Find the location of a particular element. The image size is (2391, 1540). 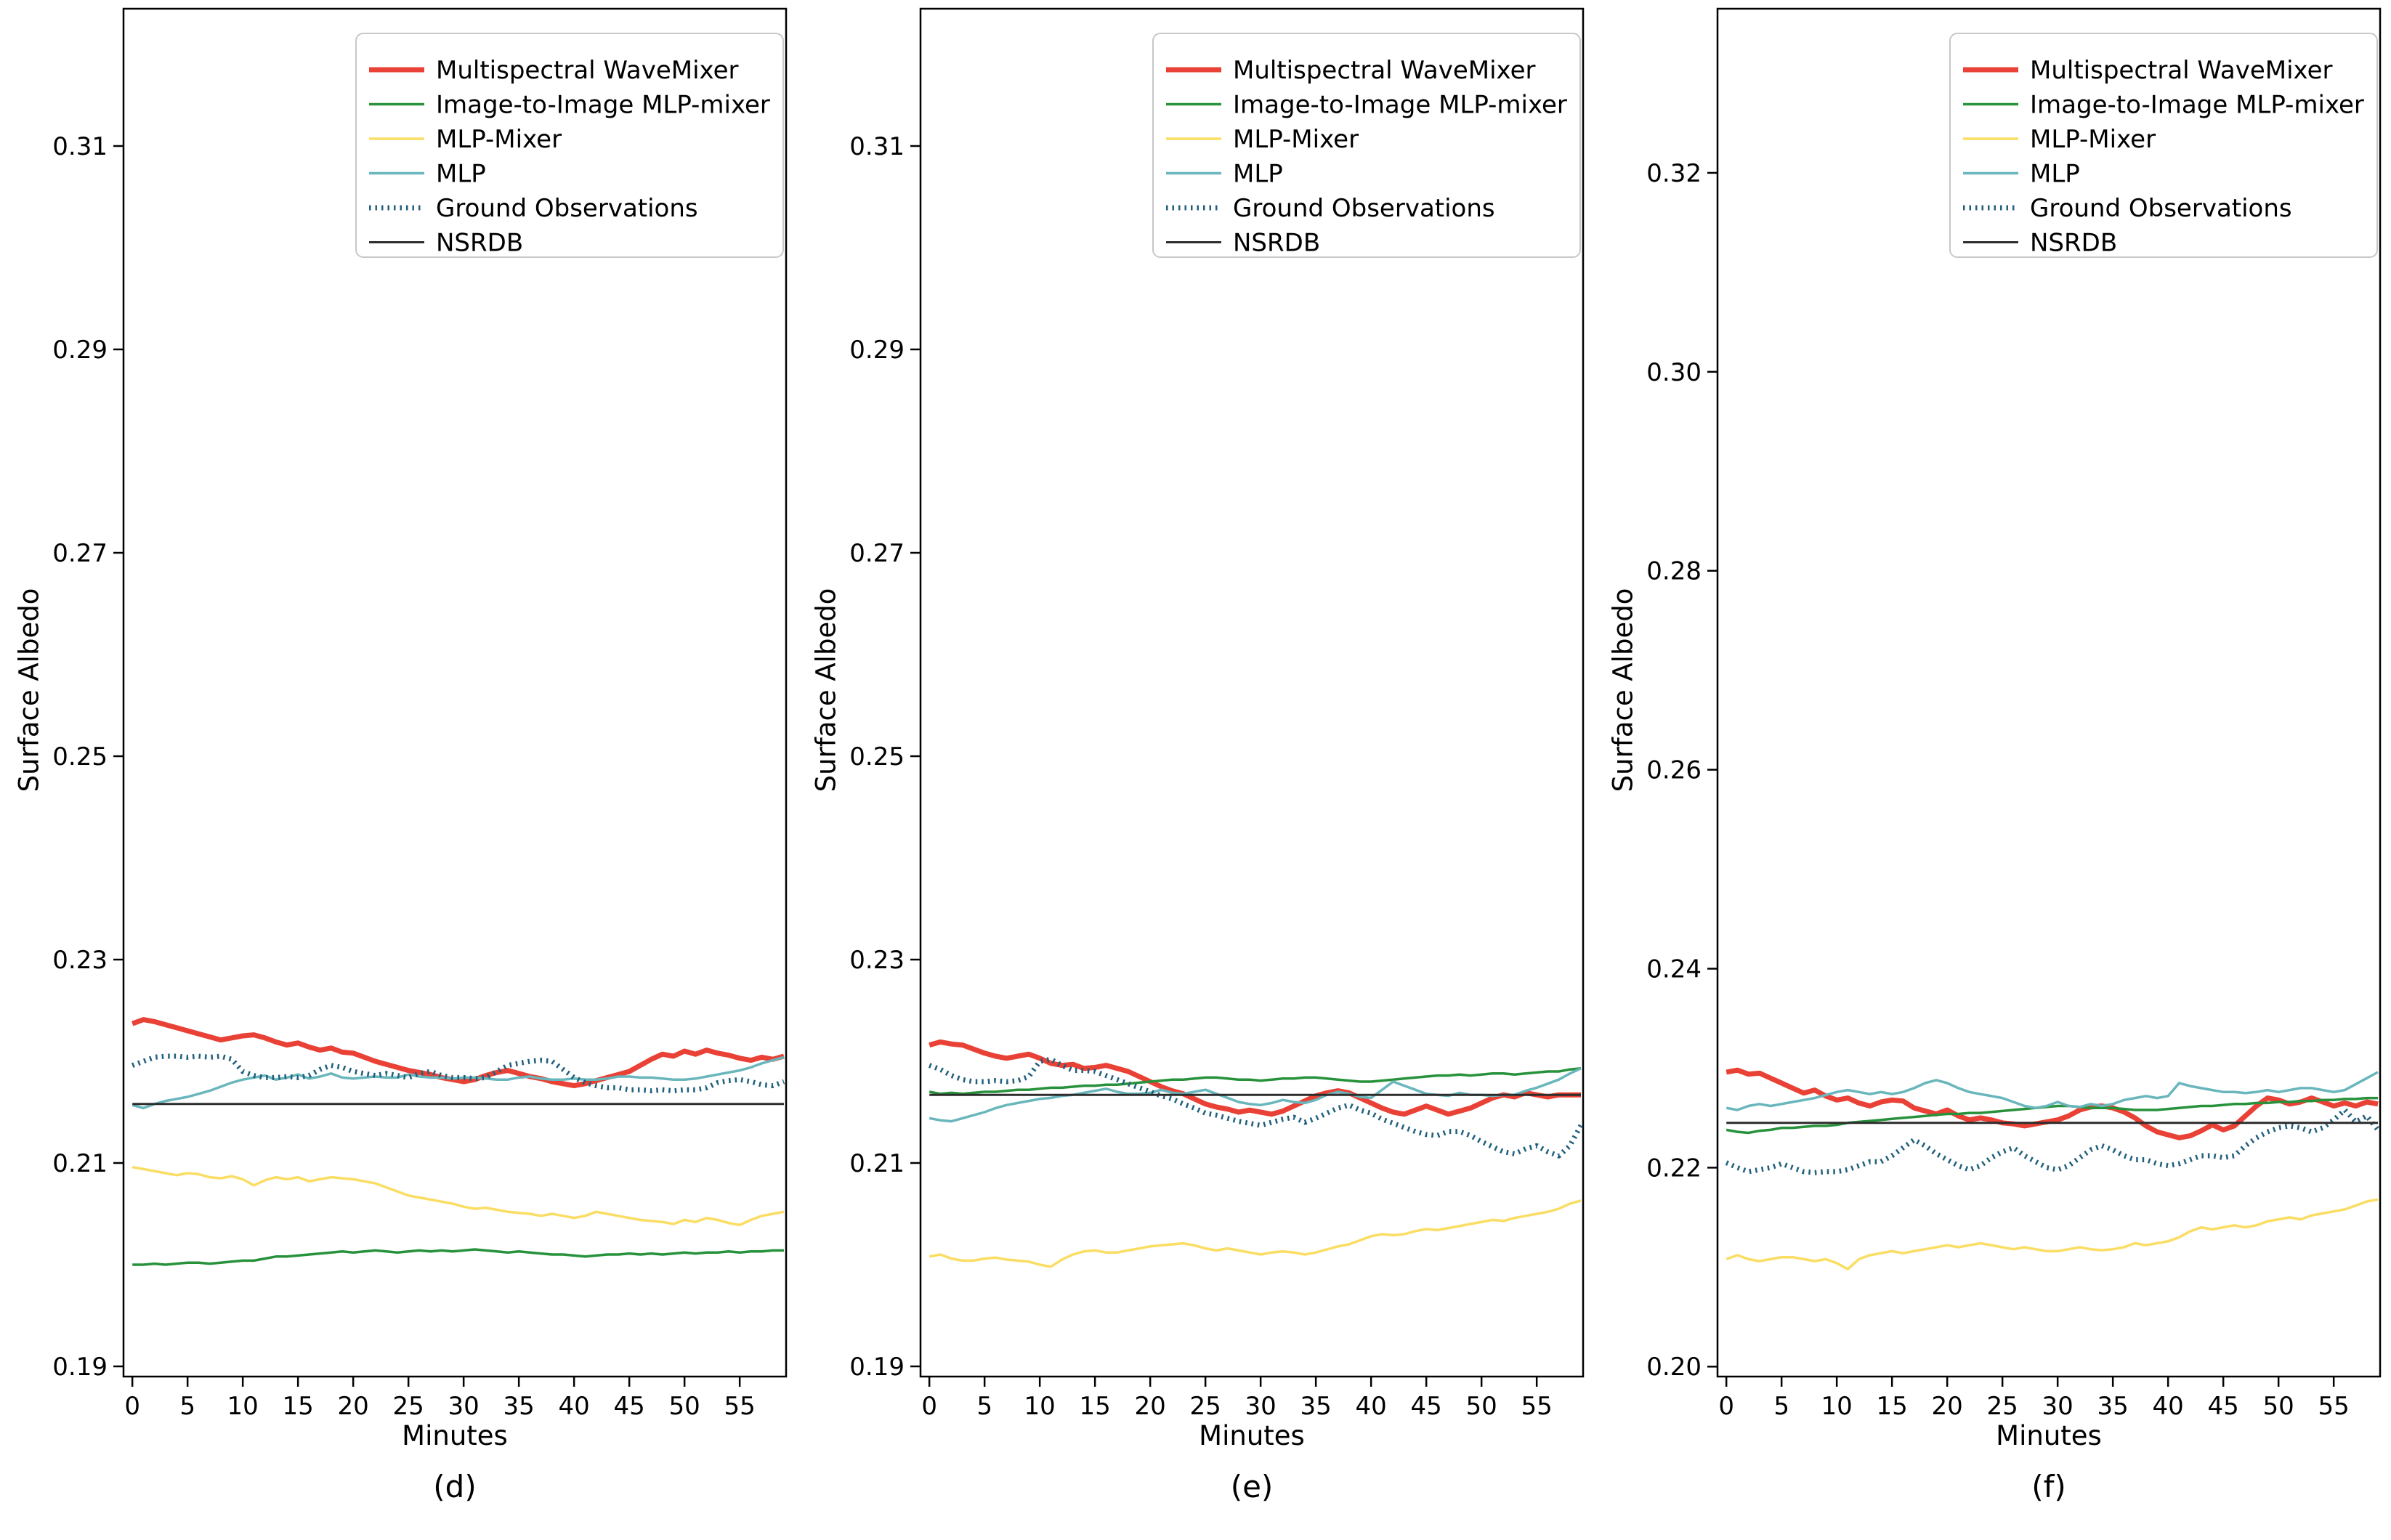

panel-caption: (e) is located at coordinates (1252, 1486).